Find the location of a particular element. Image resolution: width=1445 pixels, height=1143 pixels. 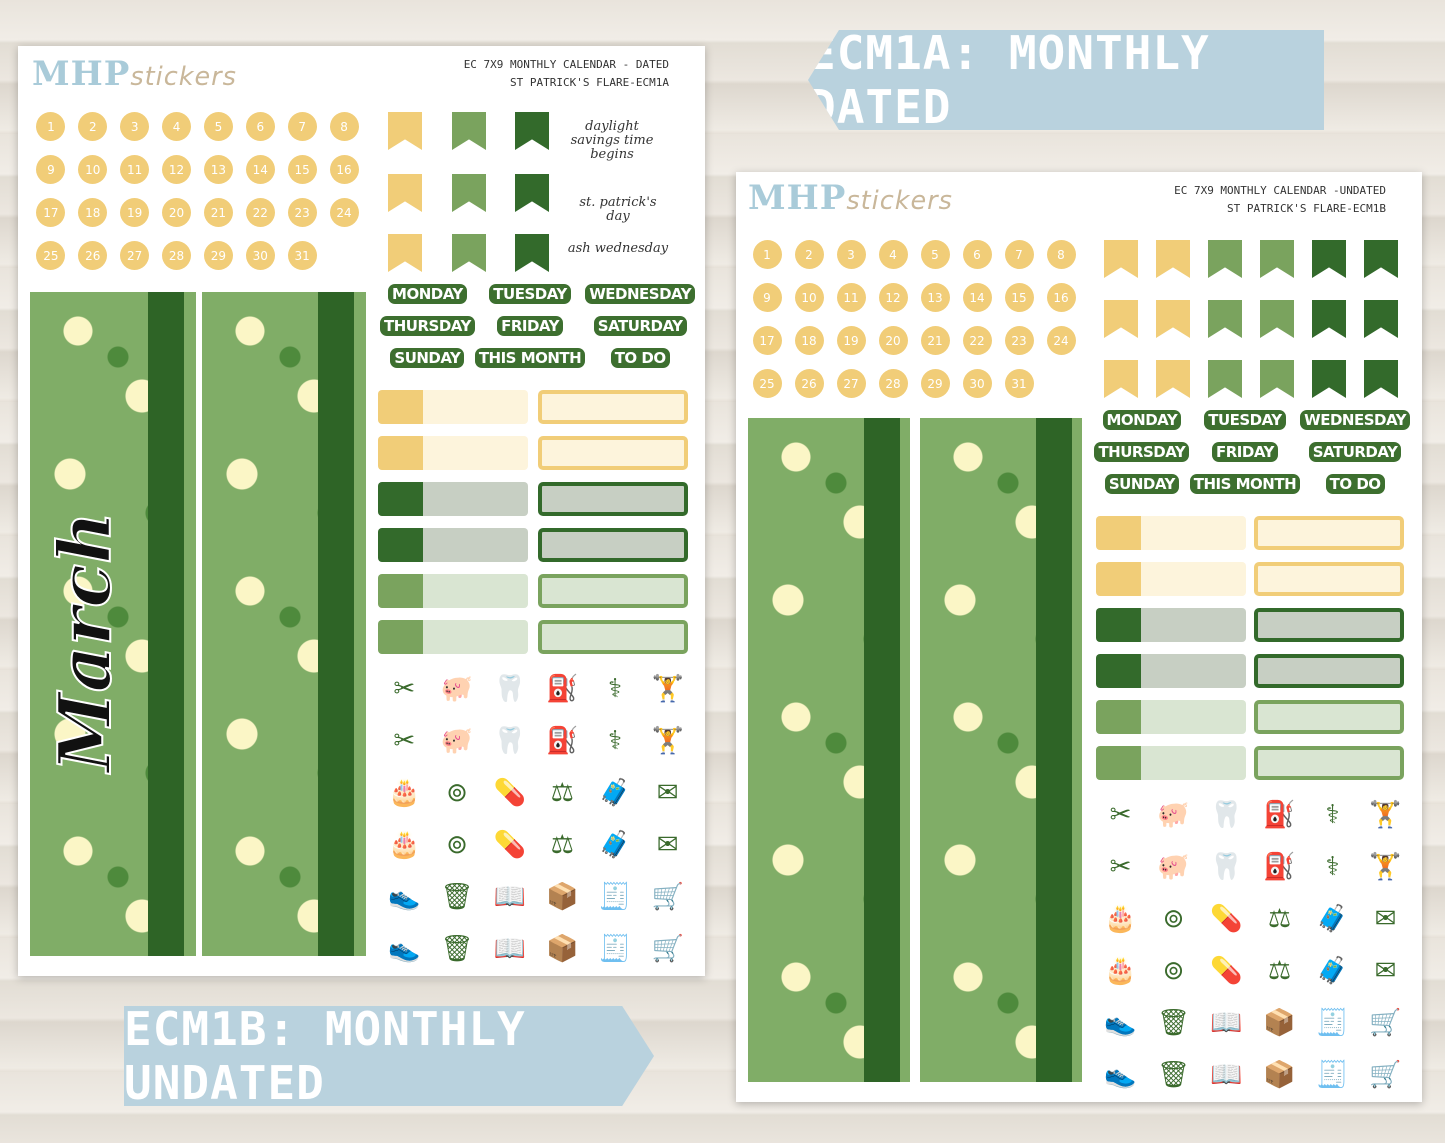

date-dot: 26 is located at coordinates (809, 383).